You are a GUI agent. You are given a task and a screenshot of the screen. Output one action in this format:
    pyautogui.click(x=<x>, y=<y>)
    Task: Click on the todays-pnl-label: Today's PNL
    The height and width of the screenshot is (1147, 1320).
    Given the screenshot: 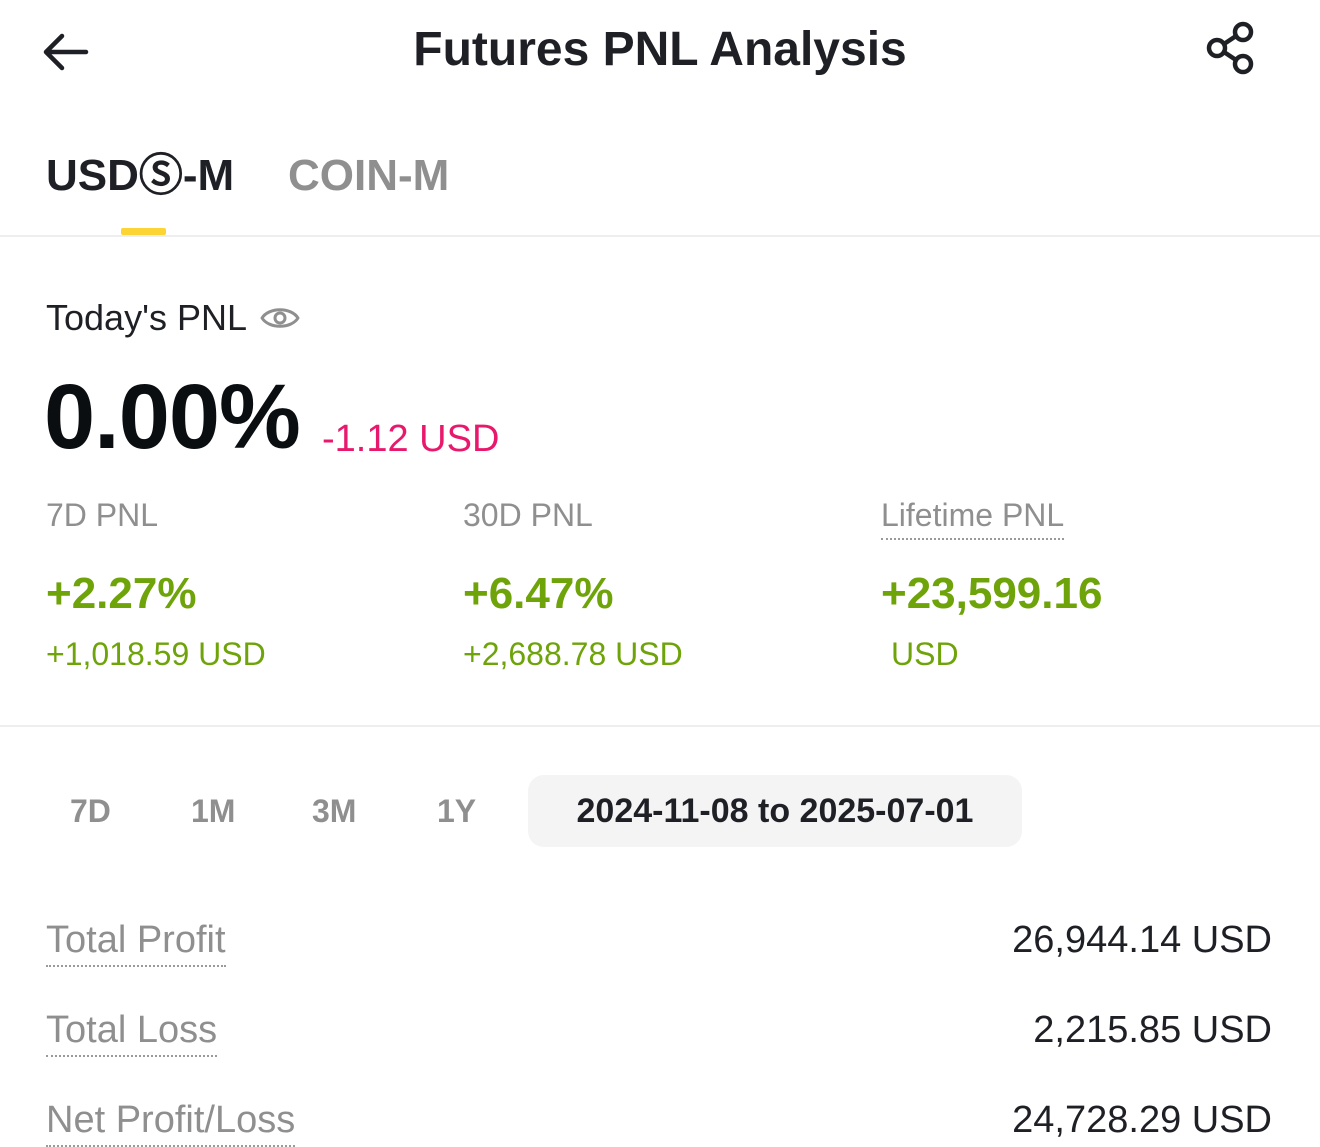 What is the action you would take?
    pyautogui.click(x=146, y=317)
    